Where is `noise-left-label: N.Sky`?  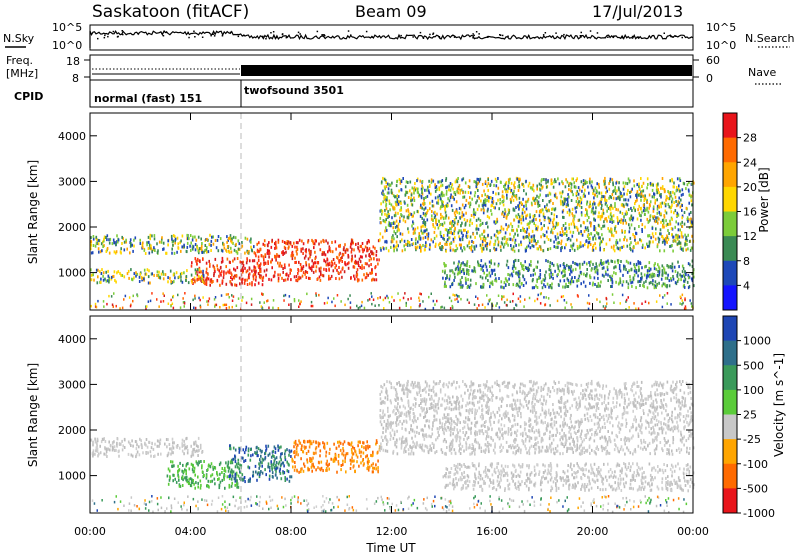 noise-left-label: N.Sky is located at coordinates (19, 38).